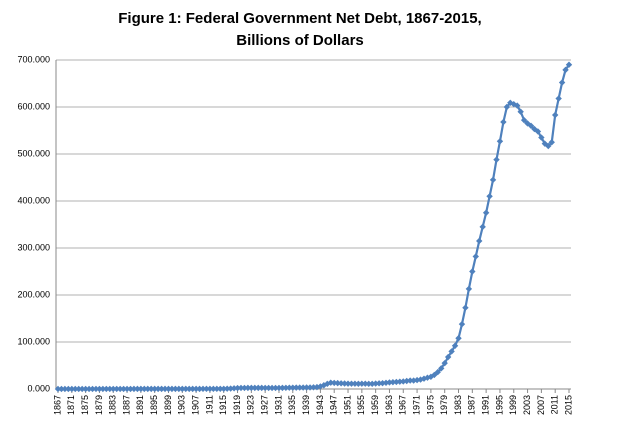 Image resolution: width=620 pixels, height=439 pixels. What do you see at coordinates (334, 405) in the screenshot?
I see `x-tick-label: 1947` at bounding box center [334, 405].